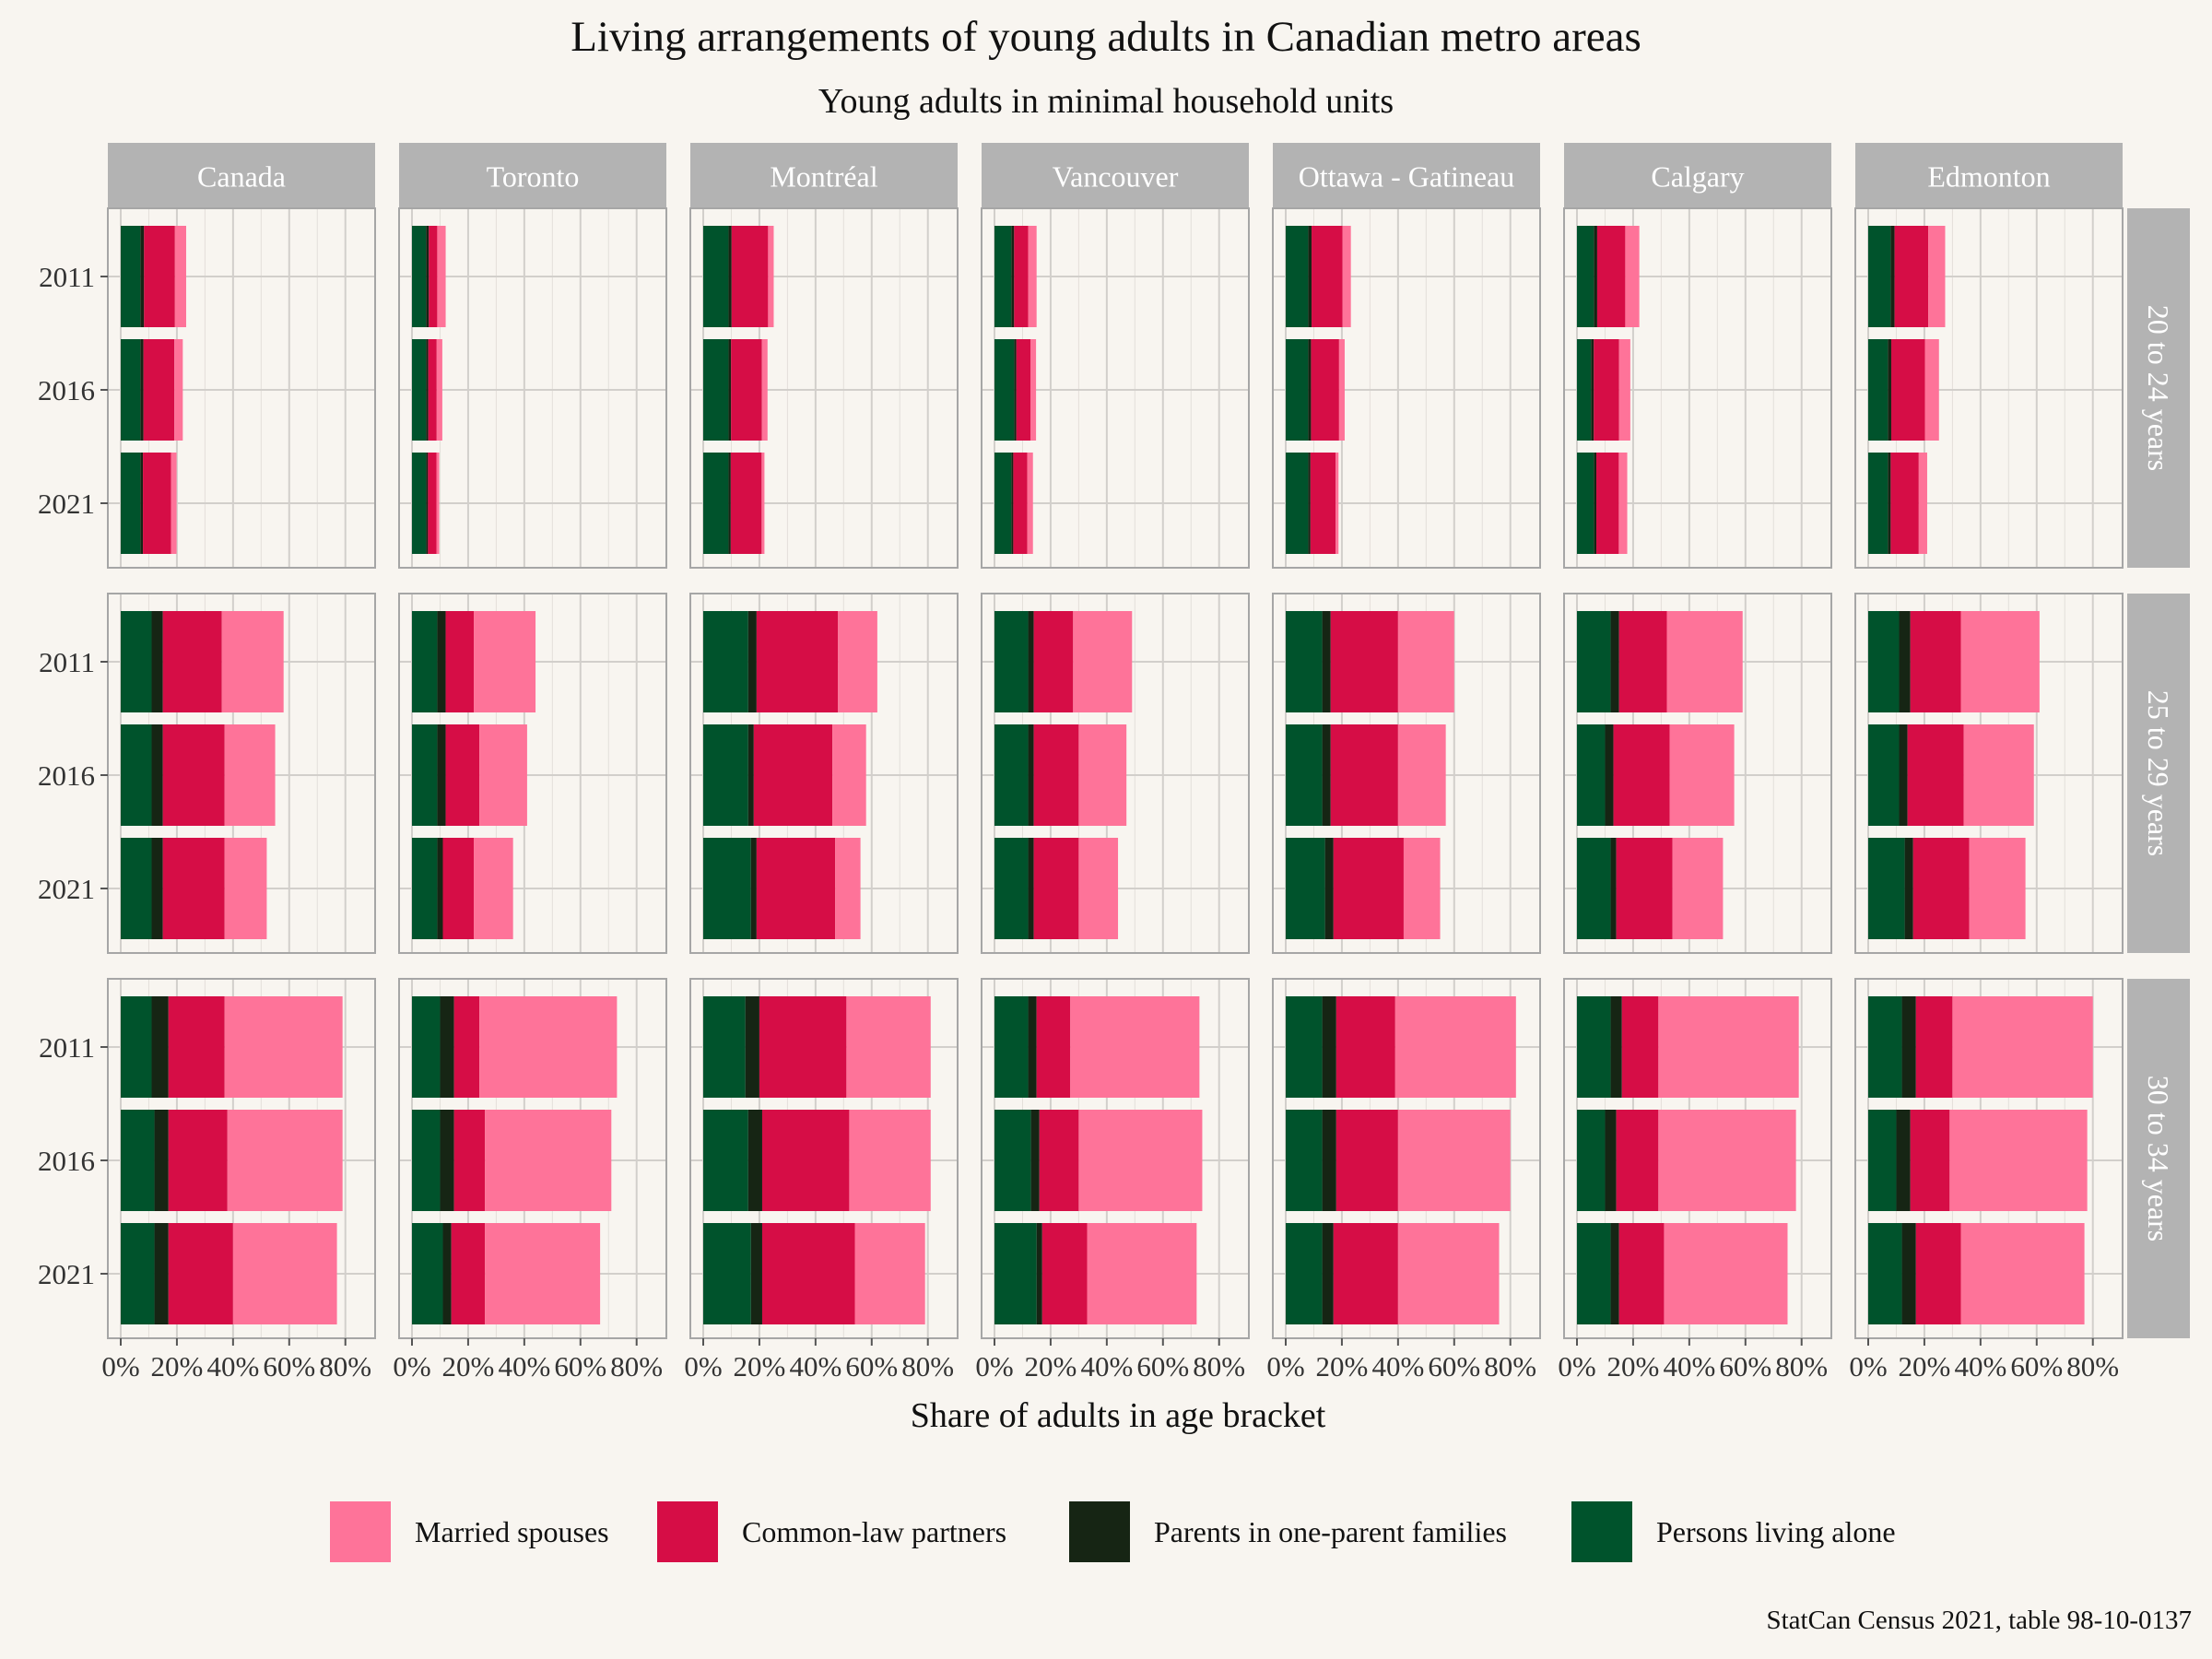 This screenshot has height=1659, width=2212. What do you see at coordinates (283, 1047) in the screenshot?
I see `bar-canada-30-to-34-years-2011-married-spouses` at bounding box center [283, 1047].